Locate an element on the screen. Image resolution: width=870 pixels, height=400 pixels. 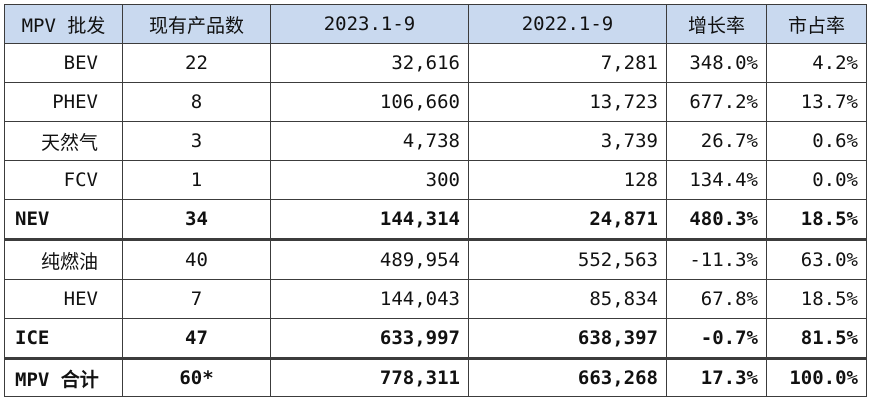
header-market-share: 市占率 is located at coordinates (816, 24).